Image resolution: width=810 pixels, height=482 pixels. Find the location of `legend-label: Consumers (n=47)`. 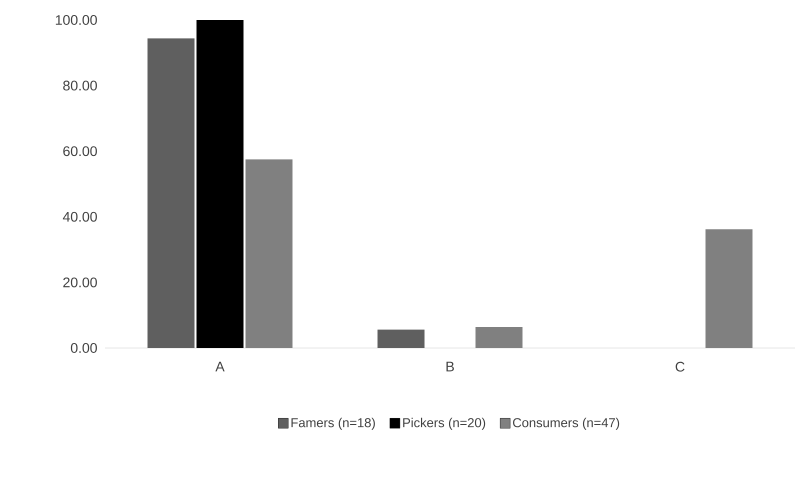

legend-label: Consumers (n=47) is located at coordinates (566, 424).